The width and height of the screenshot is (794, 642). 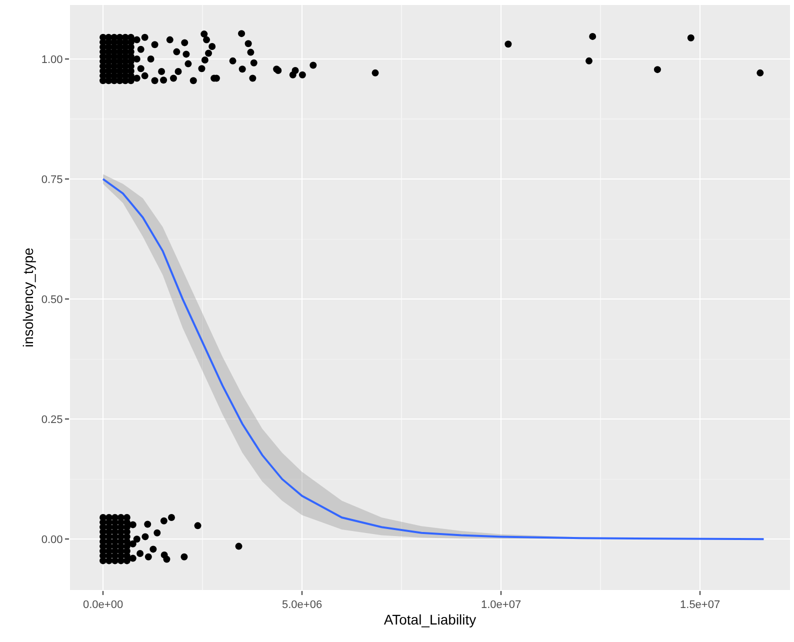 I want to click on x-tick-label: 0.0e+00, so click(x=103, y=605).